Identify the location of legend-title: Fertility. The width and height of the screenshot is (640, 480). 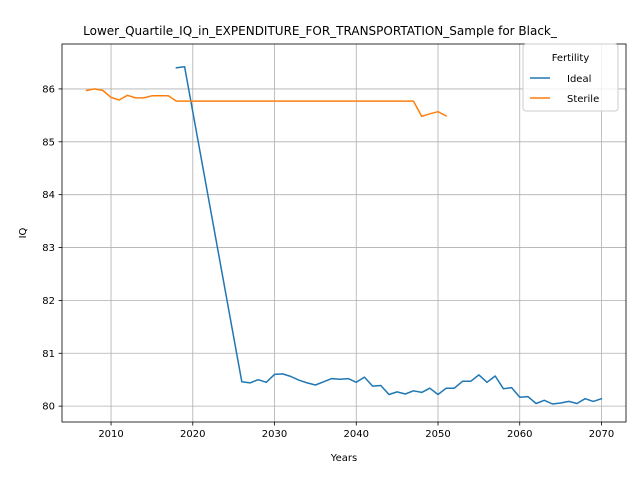
(571, 58).